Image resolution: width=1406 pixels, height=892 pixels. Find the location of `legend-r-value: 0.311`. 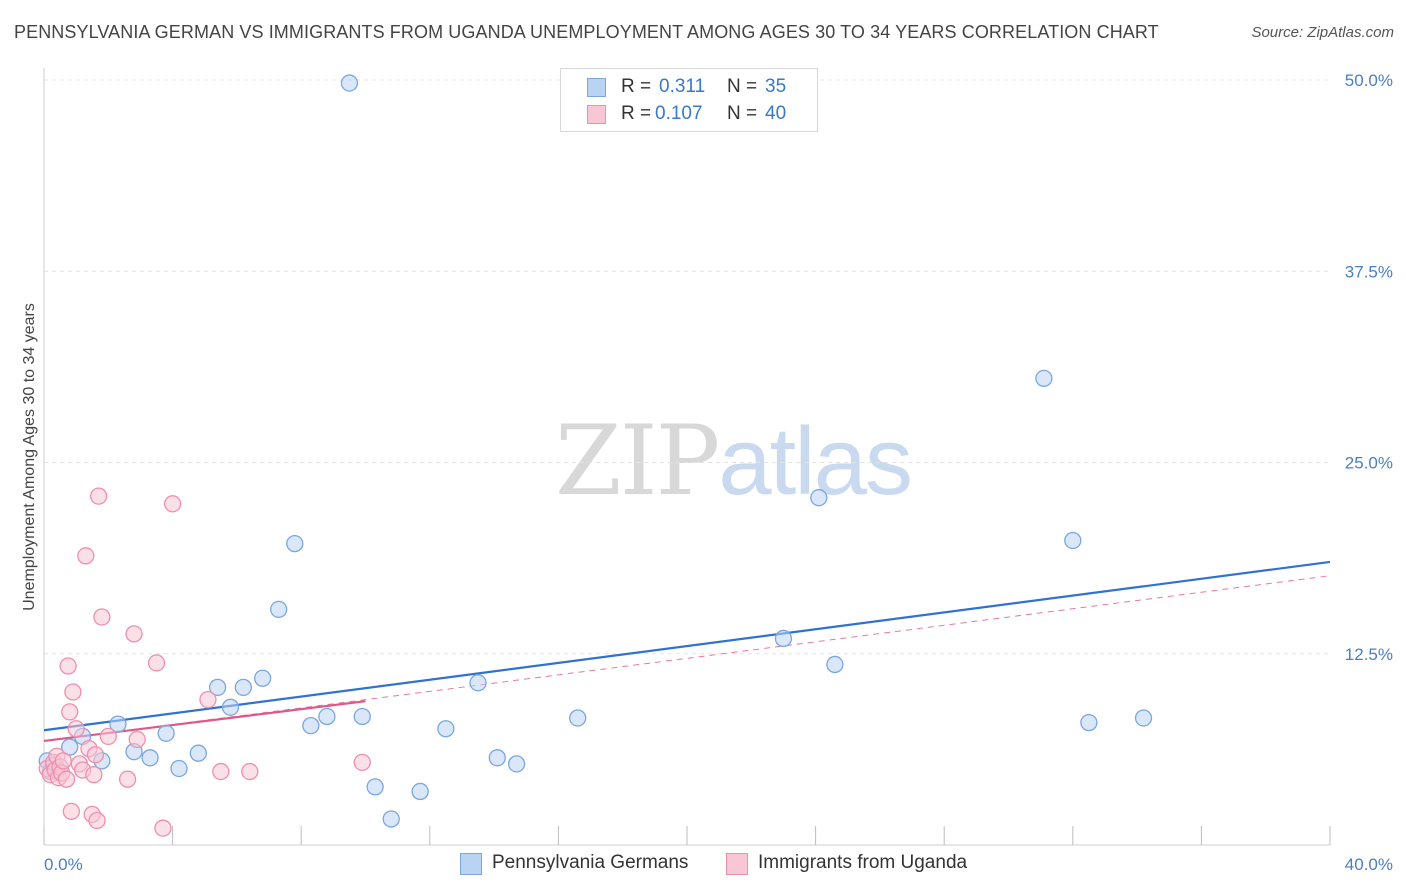

legend-r-value: 0.311 is located at coordinates (682, 86).